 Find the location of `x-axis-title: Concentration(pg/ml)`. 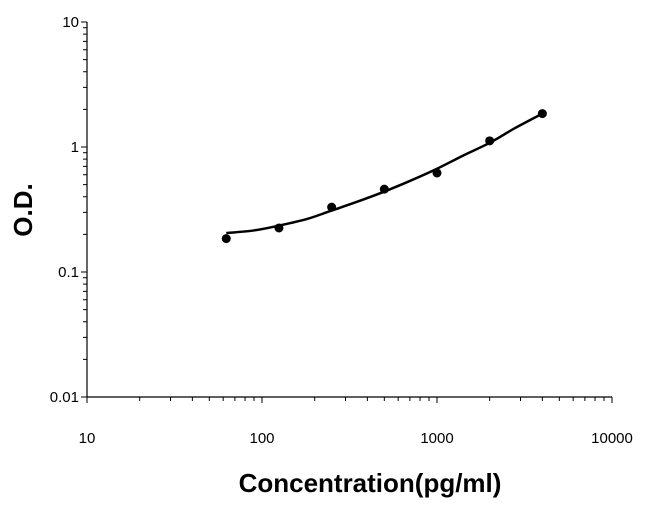

x-axis-title: Concentration(pg/ml) is located at coordinates (370, 483).